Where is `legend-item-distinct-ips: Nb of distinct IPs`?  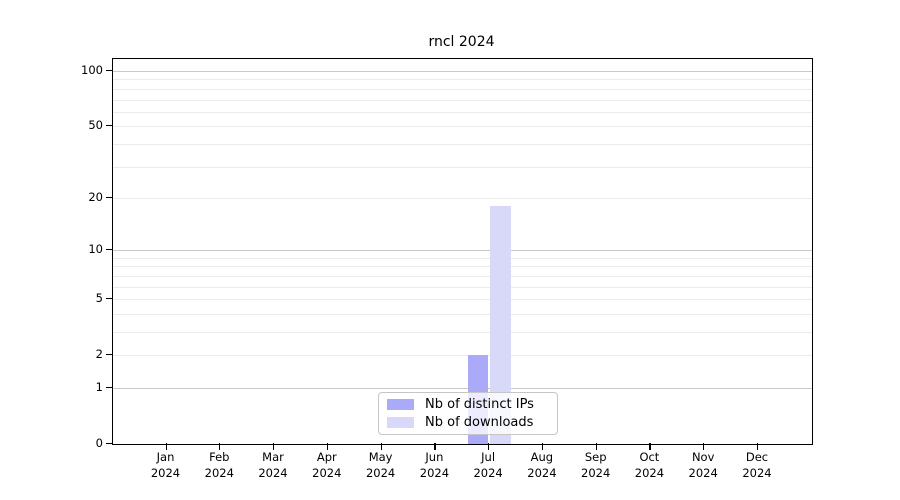 legend-item-distinct-ips: Nb of distinct IPs is located at coordinates (468, 404).